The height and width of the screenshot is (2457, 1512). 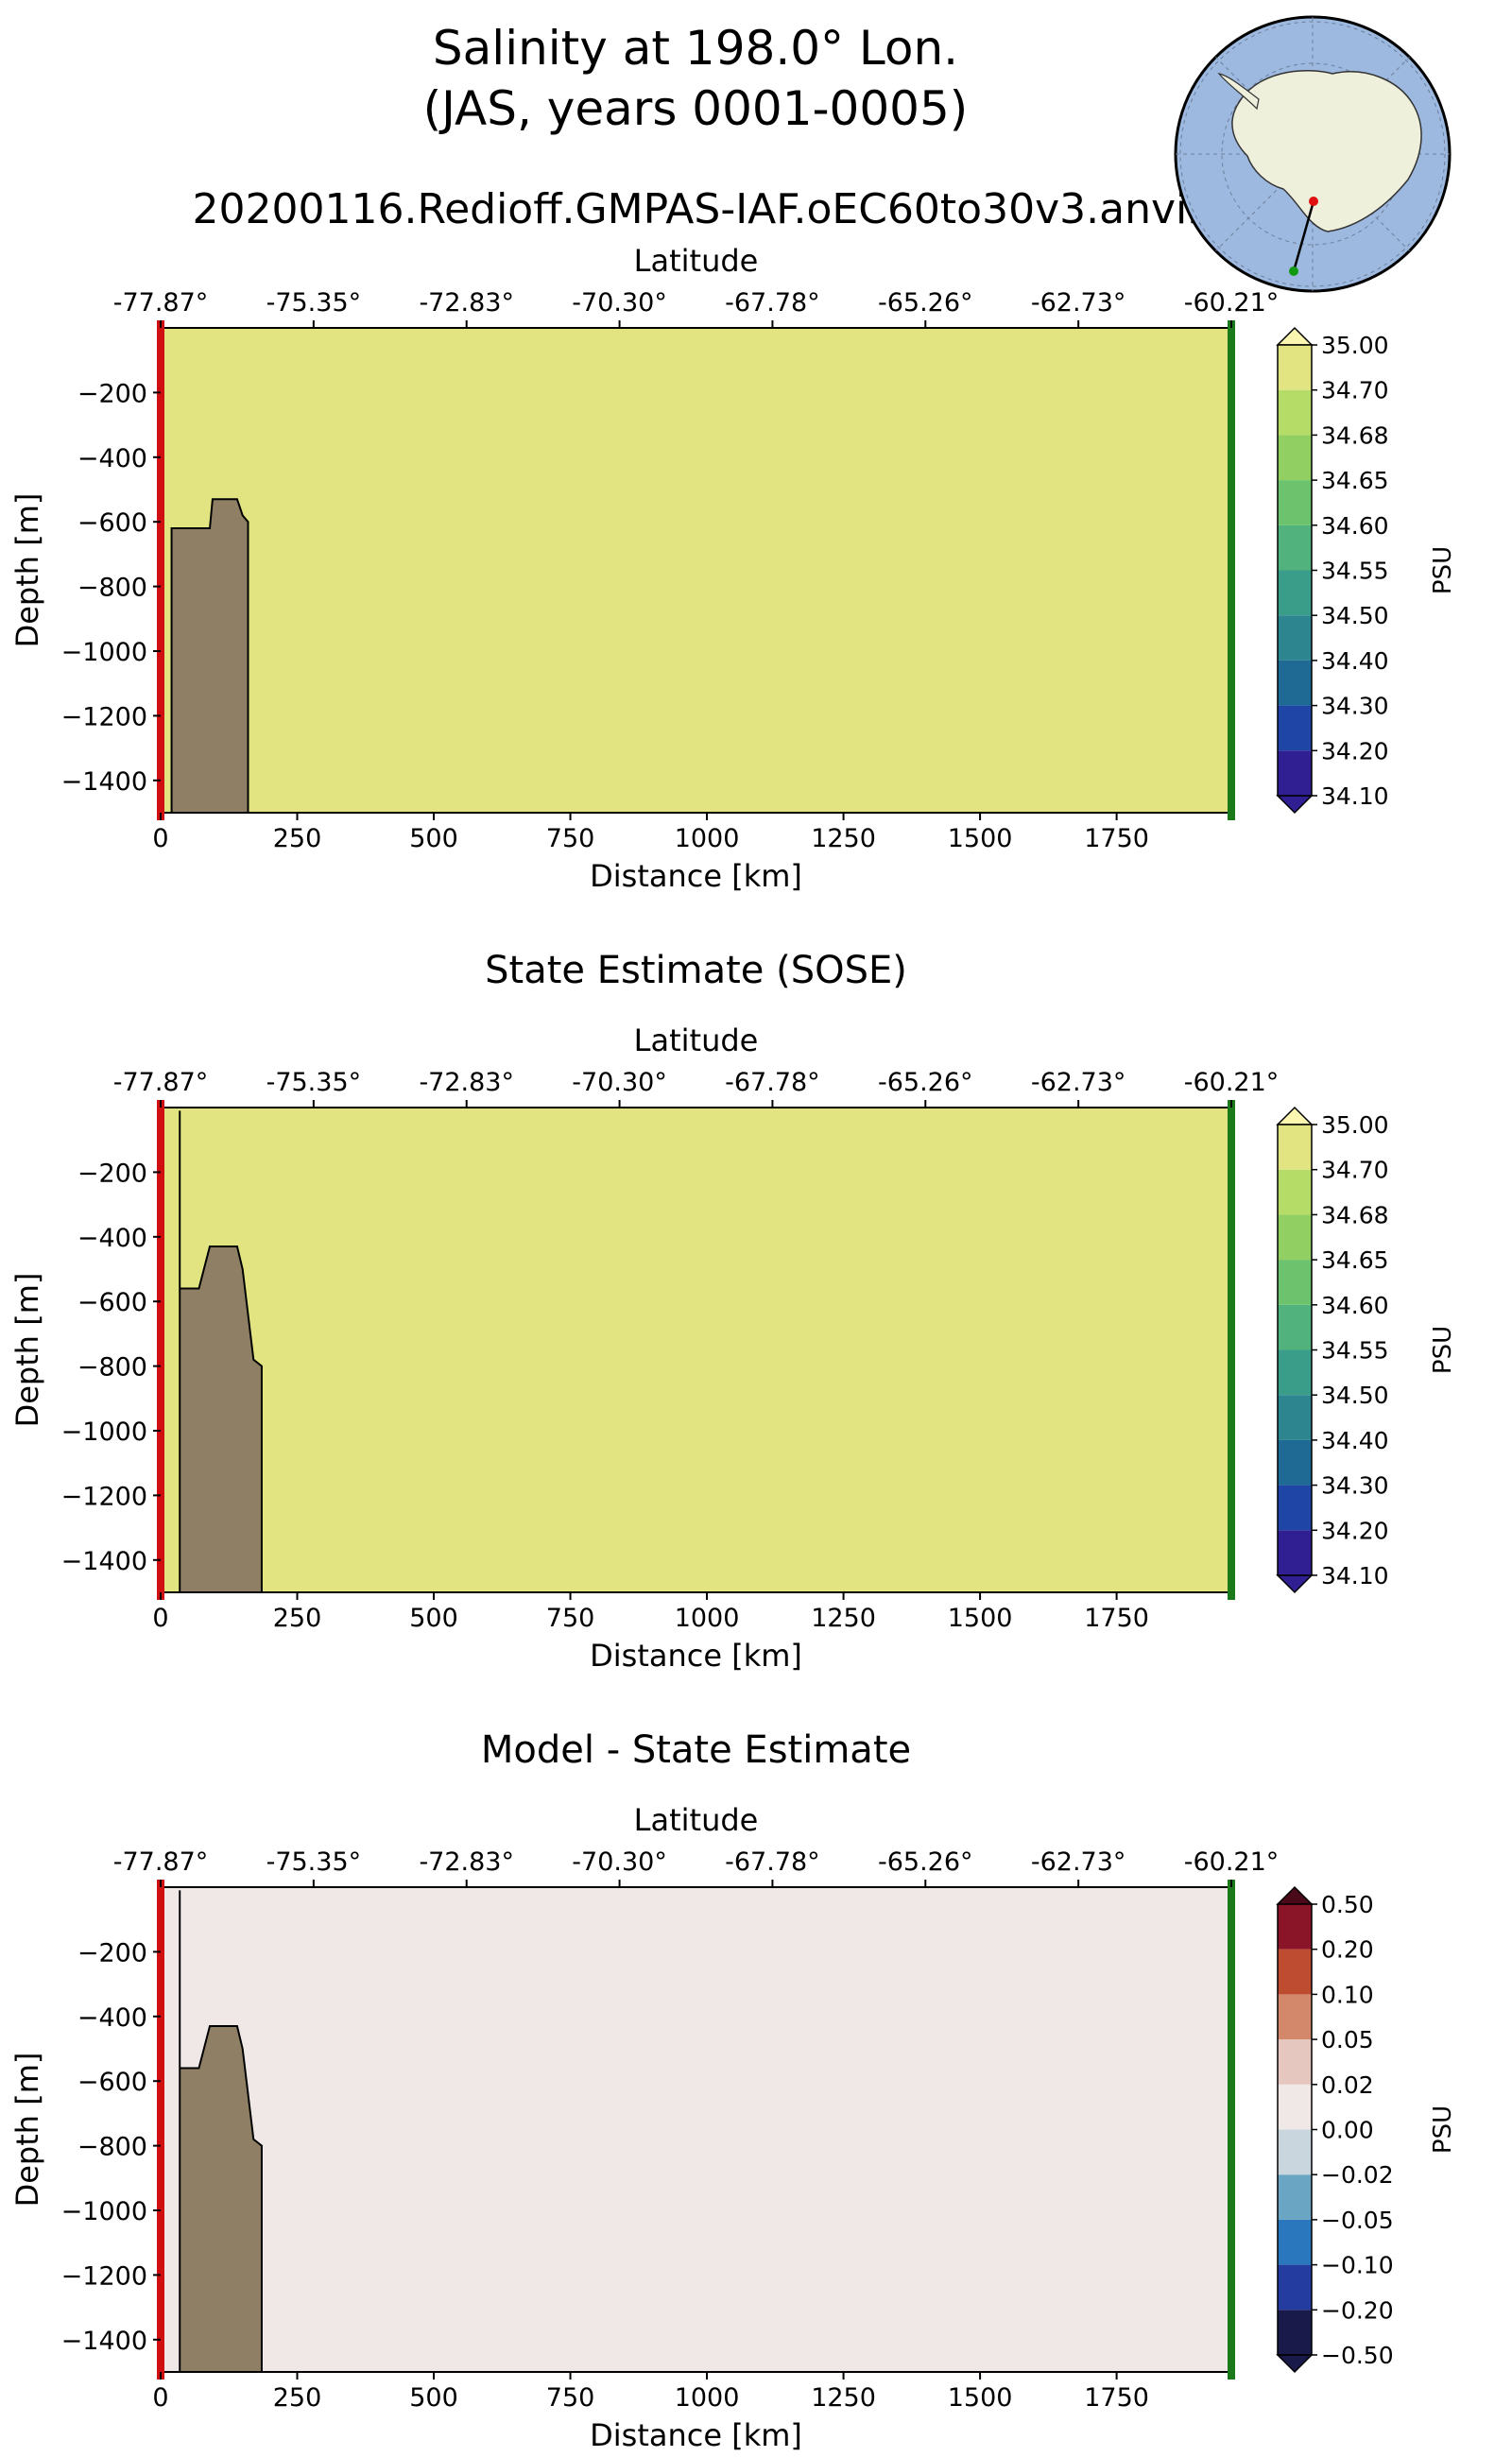 I want to click on colorbar-over-triangle, so click(x=1295, y=336).